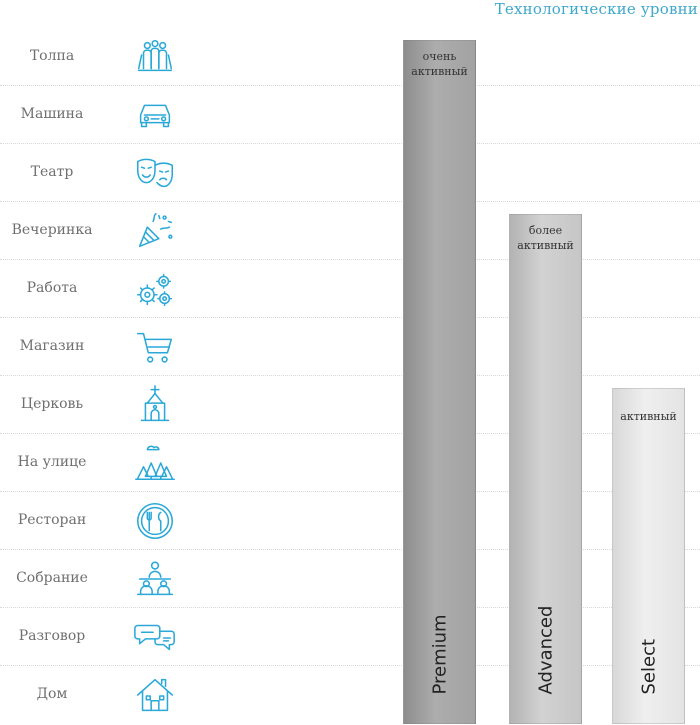 The height and width of the screenshot is (725, 700). What do you see at coordinates (545, 469) in the screenshot?
I see `bar-advanced: более активный Advanced` at bounding box center [545, 469].